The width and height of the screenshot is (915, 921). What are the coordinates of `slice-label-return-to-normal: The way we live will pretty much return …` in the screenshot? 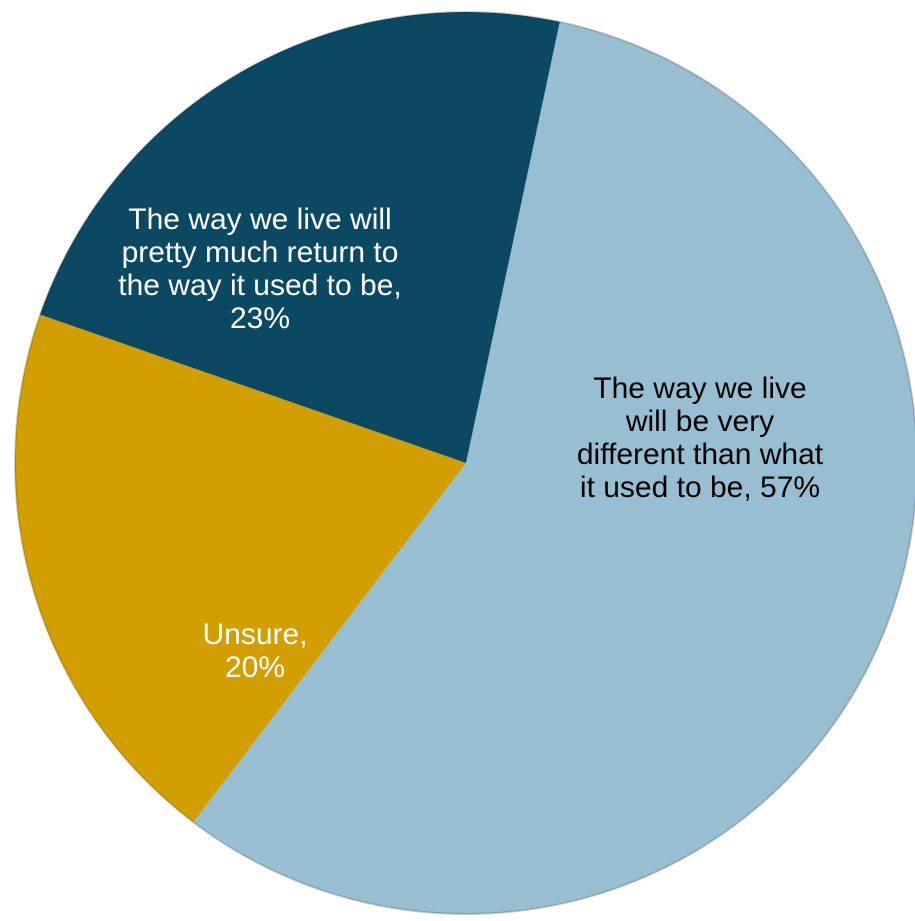 It's located at (260, 269).